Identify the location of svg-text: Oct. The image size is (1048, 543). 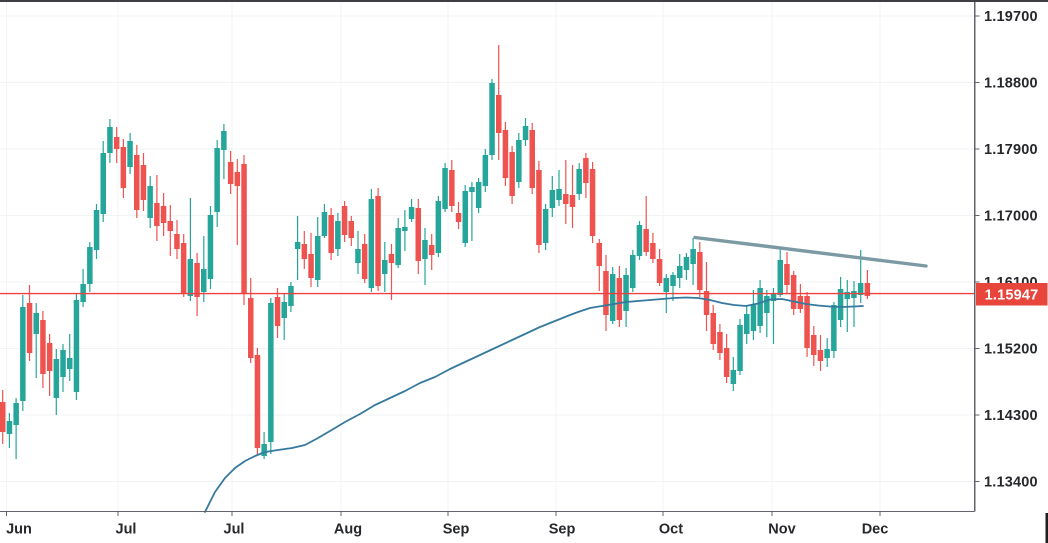
(671, 530).